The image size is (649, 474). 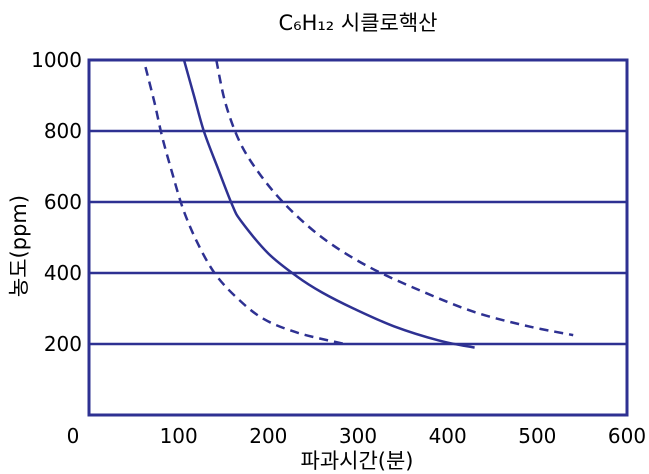 What do you see at coordinates (268, 436) in the screenshot?
I see `x-tick-label: 200` at bounding box center [268, 436].